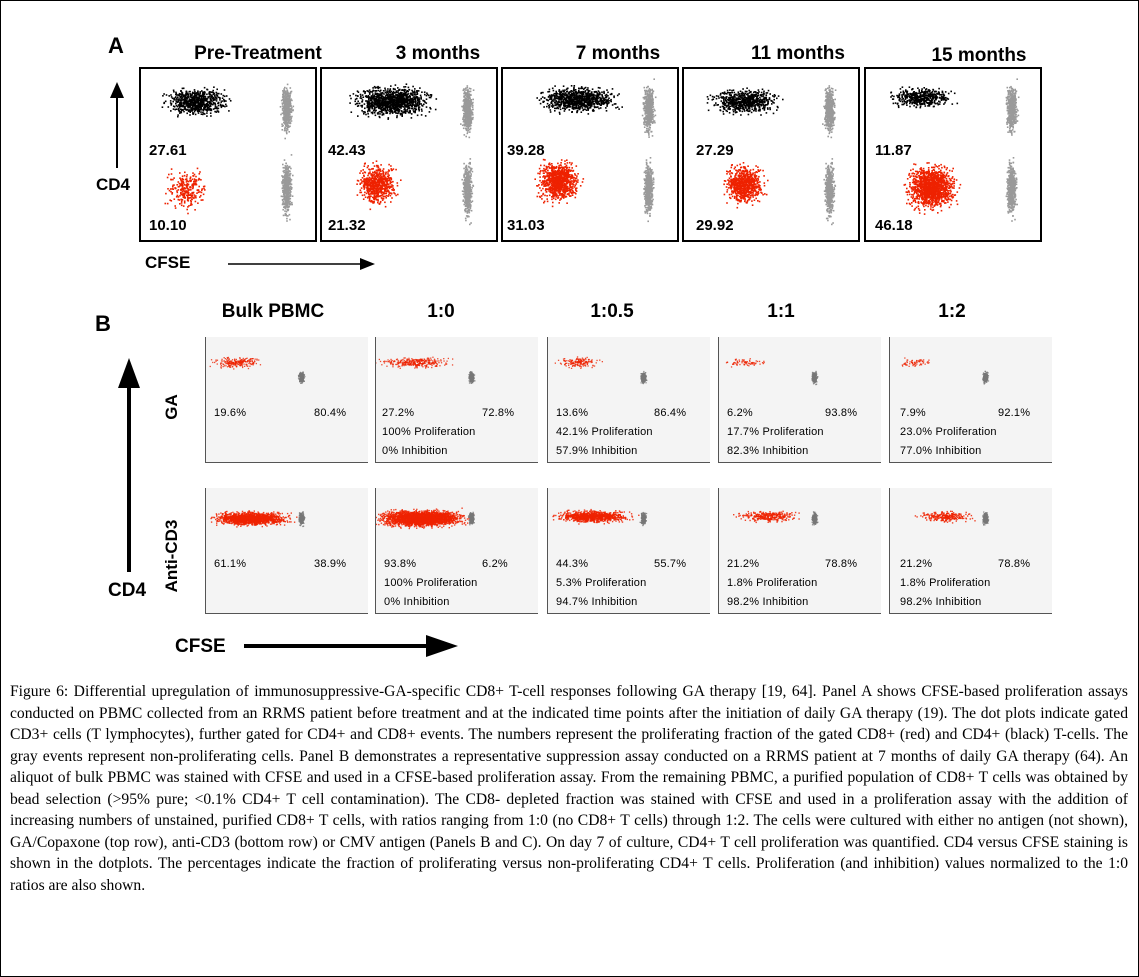  I want to click on proliferation-text: 5.3% Proliferation, so click(601, 583).